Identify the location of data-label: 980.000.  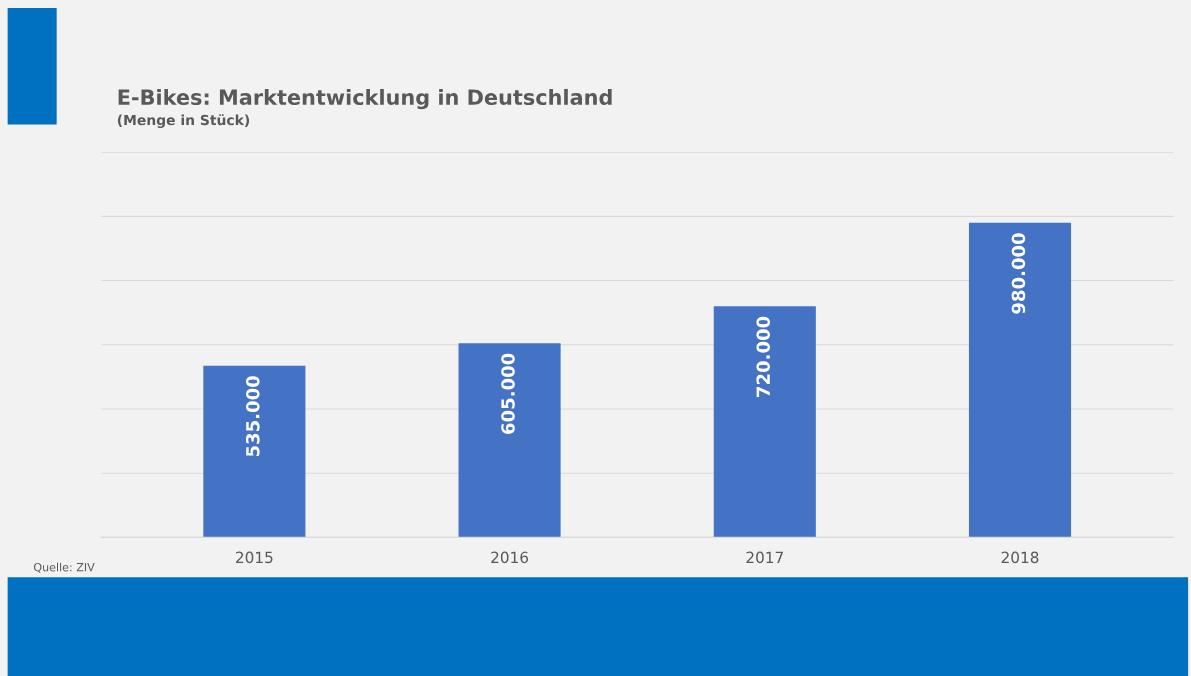
(1018, 273).